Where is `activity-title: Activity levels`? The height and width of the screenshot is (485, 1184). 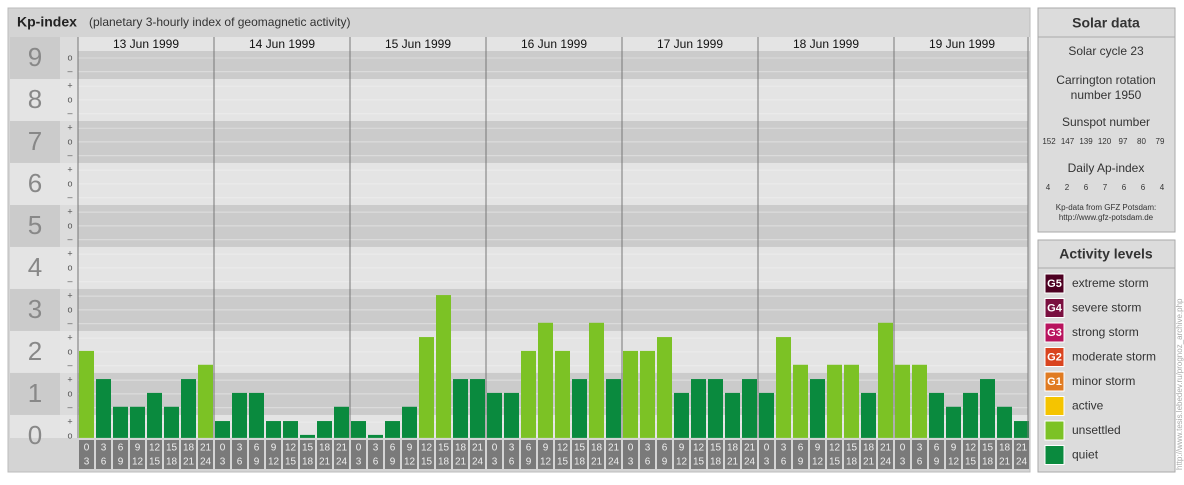
activity-title: Activity levels is located at coordinates (1106, 254).